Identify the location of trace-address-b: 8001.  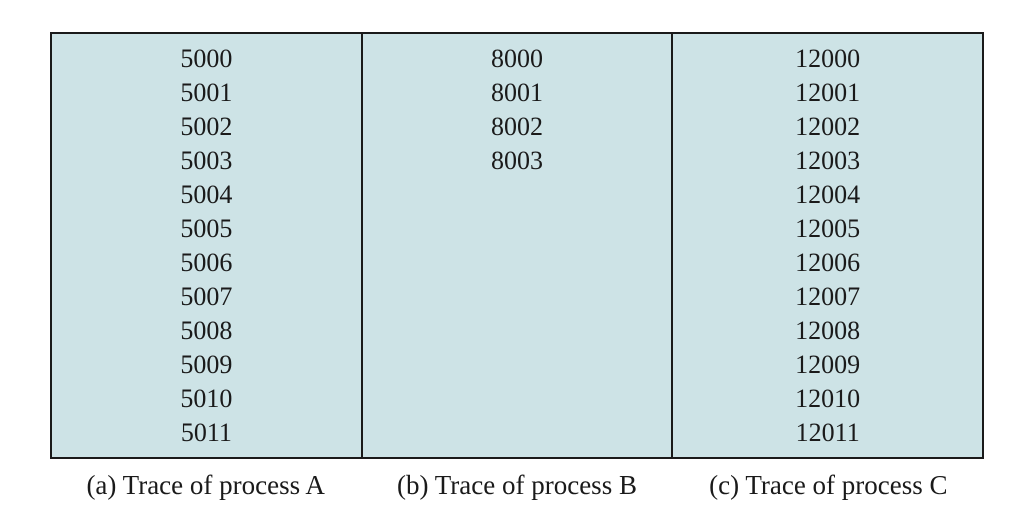
(517, 92).